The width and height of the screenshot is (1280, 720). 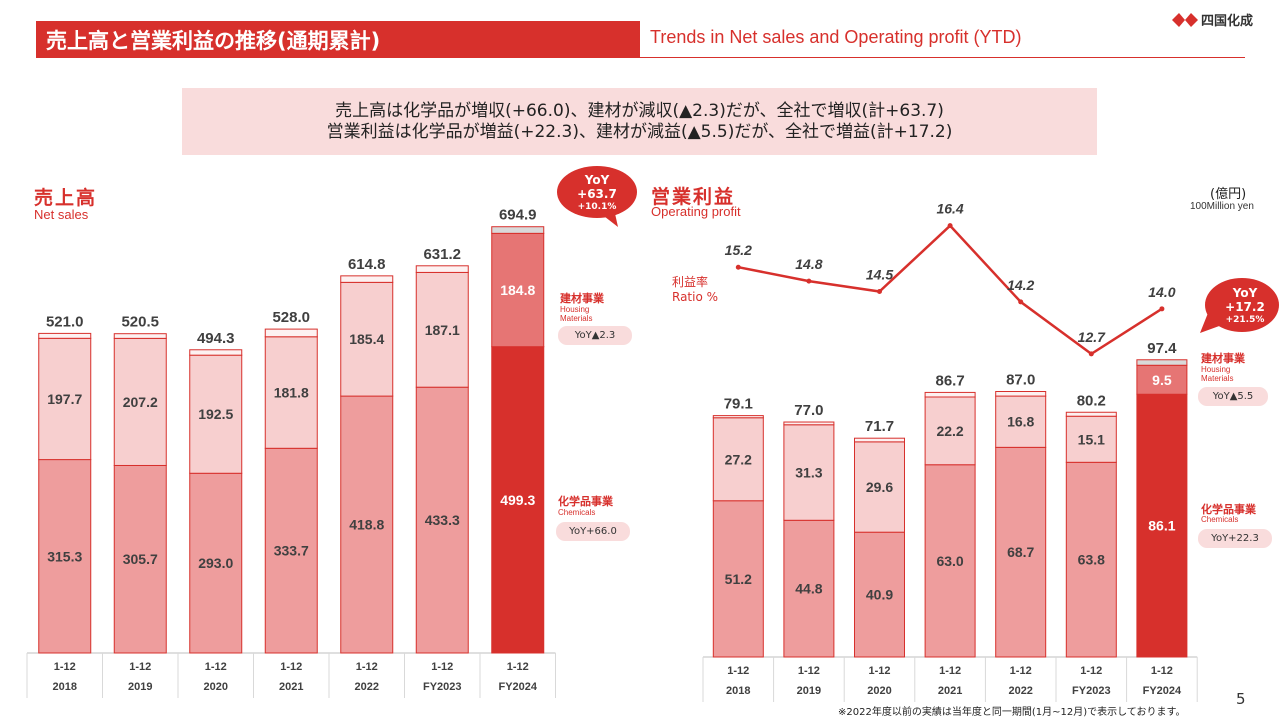 What do you see at coordinates (1185, 19) in the screenshot?
I see `logo-mark-icon` at bounding box center [1185, 19].